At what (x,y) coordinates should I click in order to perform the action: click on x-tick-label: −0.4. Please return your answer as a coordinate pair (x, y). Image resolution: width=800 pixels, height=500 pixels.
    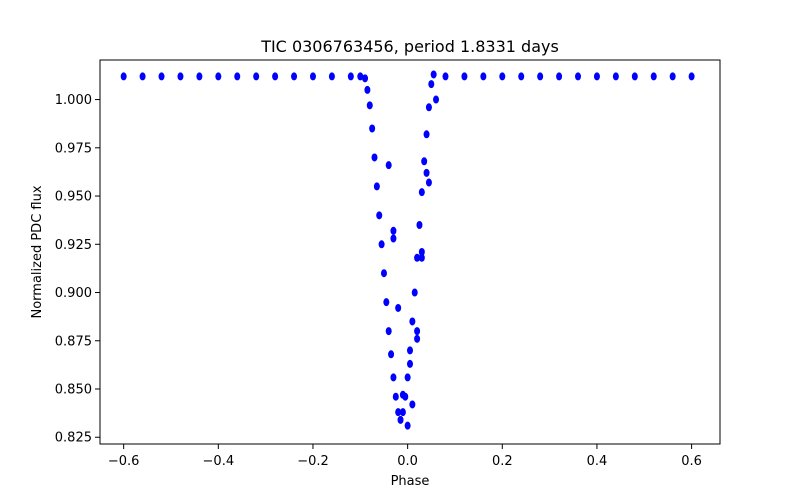
    Looking at the image, I should click on (219, 461).